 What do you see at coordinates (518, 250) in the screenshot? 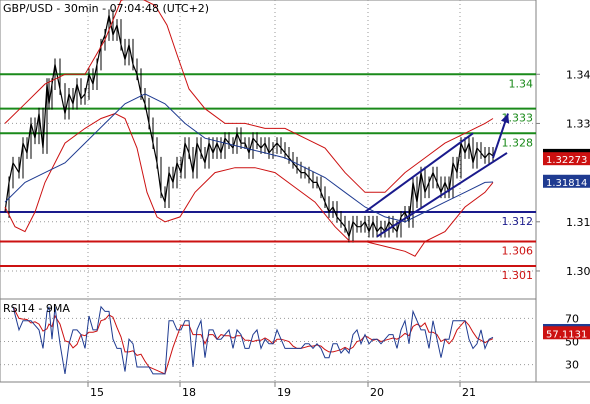
I see `level-label: 1.306` at bounding box center [518, 250].